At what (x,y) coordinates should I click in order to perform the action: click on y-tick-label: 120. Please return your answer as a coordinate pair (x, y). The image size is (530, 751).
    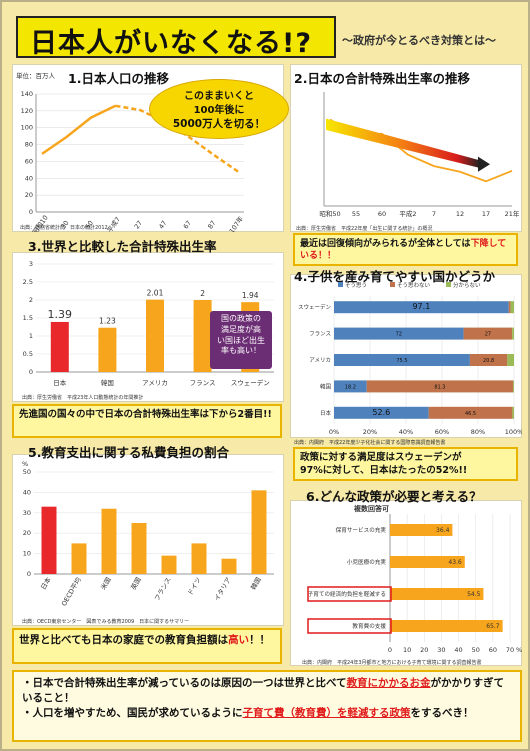
    Looking at the image, I should click on (27, 111).